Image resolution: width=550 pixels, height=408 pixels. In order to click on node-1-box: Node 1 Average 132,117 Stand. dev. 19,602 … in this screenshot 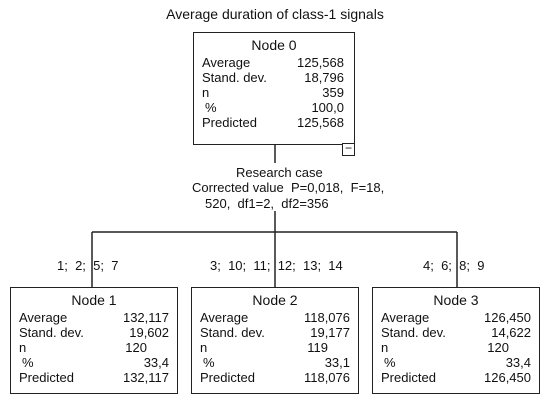, I will do `click(94, 340)`.